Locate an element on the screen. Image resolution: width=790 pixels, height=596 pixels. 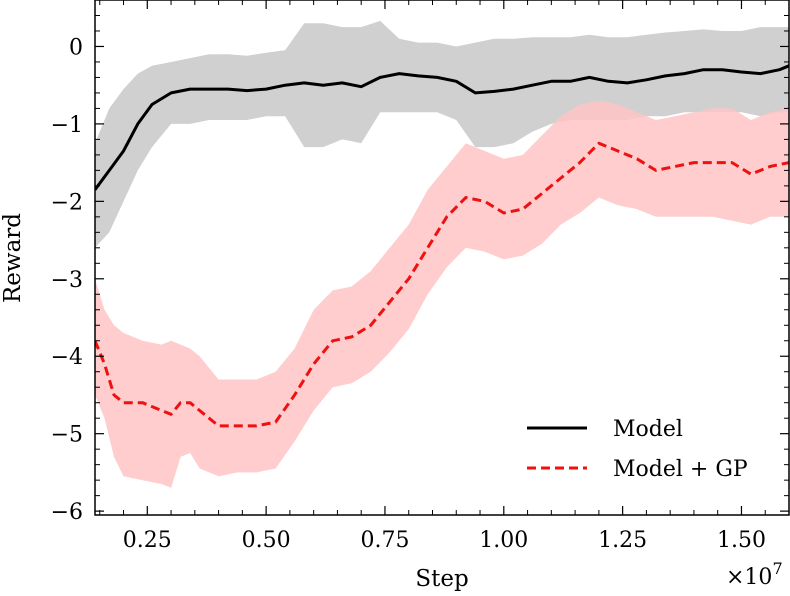
x-multiplier-exponent: 7 is located at coordinates (777, 568).